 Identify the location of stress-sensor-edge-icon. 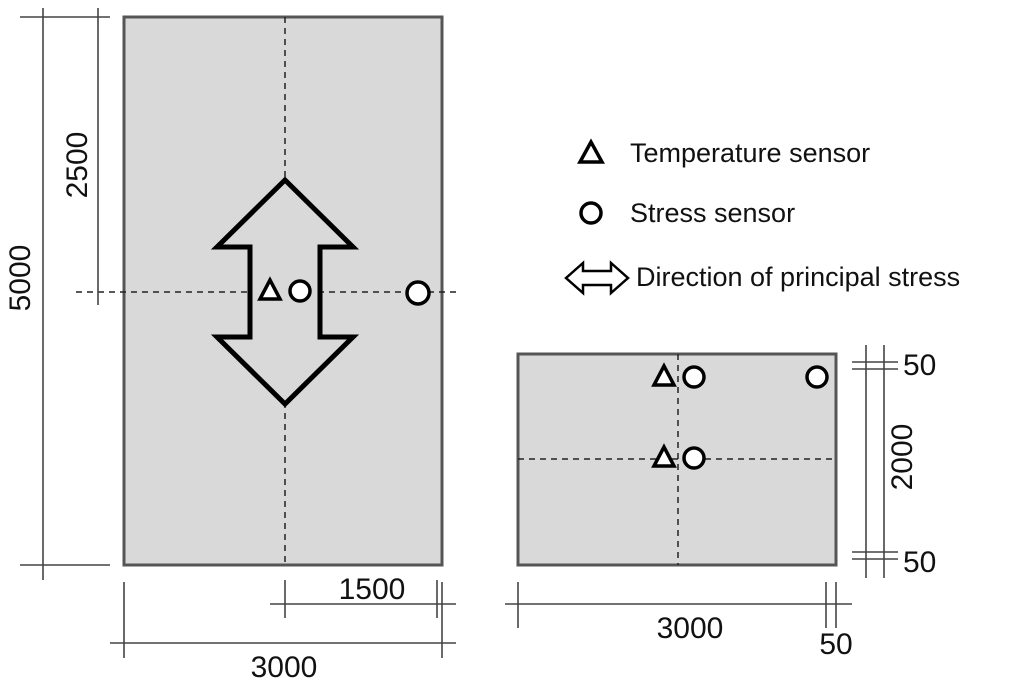
(418, 293).